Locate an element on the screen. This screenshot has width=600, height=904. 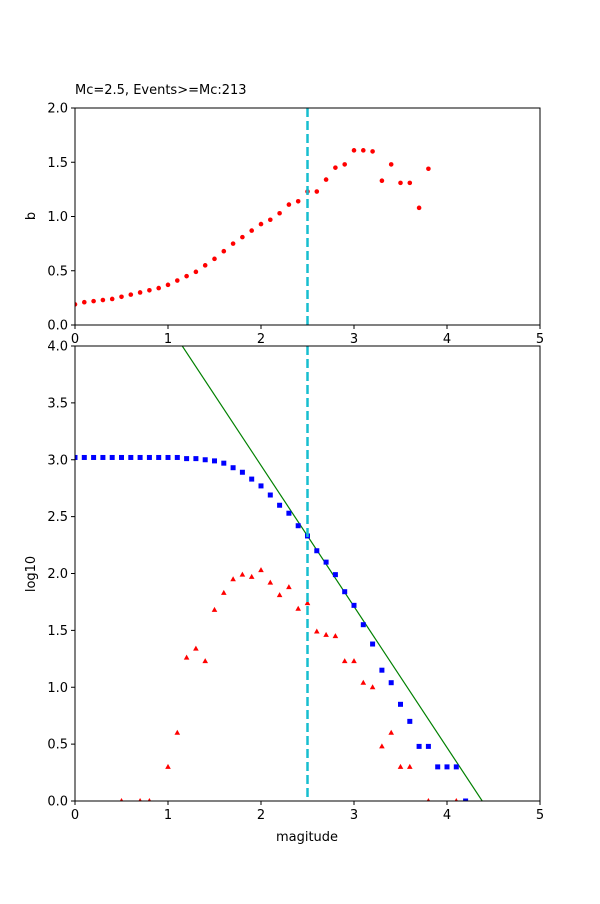
top-y-tick-label: 2.0 is located at coordinates (57, 109).